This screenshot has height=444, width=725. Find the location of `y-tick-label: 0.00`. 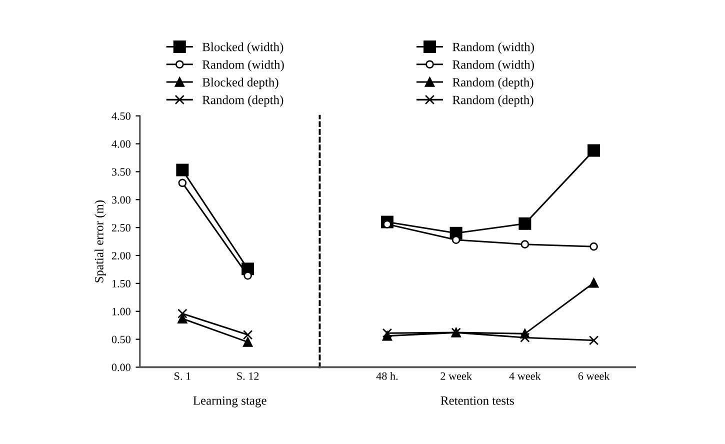

y-tick-label: 0.00 is located at coordinates (121, 368).